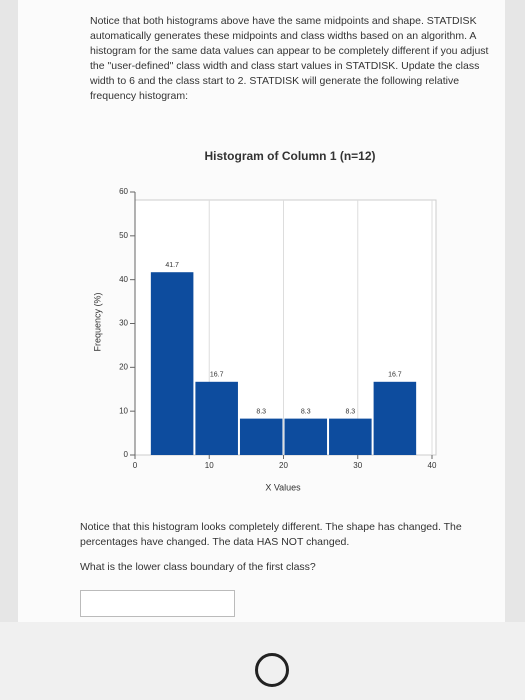  Describe the element at coordinates (289, 156) in the screenshot. I see `chart-title: Histogram of Column 1 (n=12)` at that location.